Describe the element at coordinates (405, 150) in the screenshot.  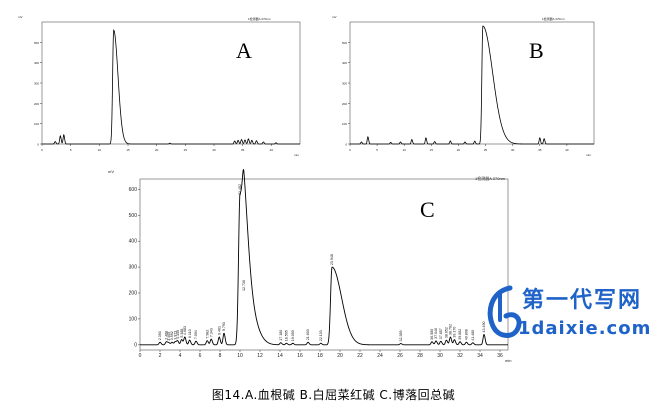
I see `x-tick-label: 10` at that location.